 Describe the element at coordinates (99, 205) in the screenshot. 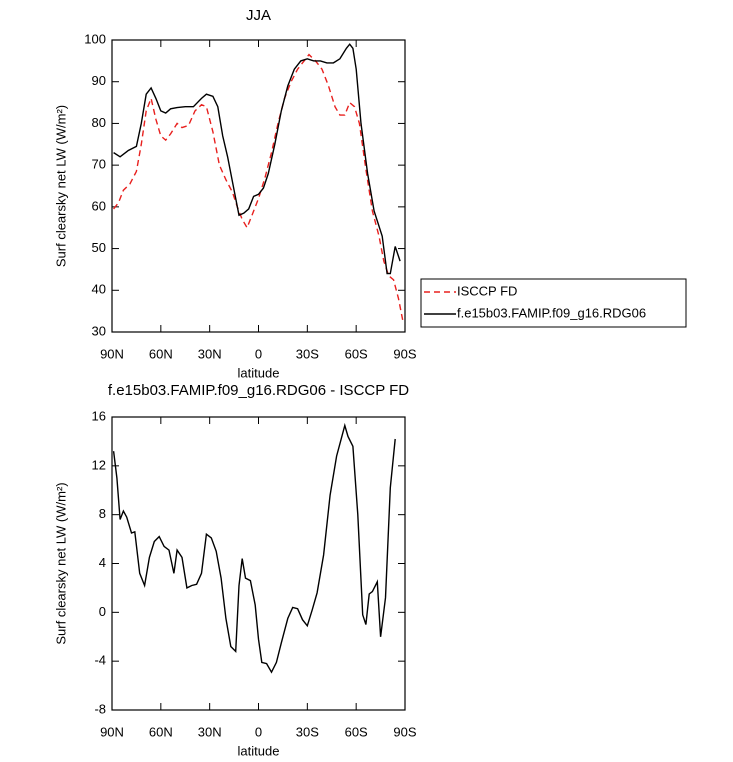

I see `y-tick-label: 60` at that location.